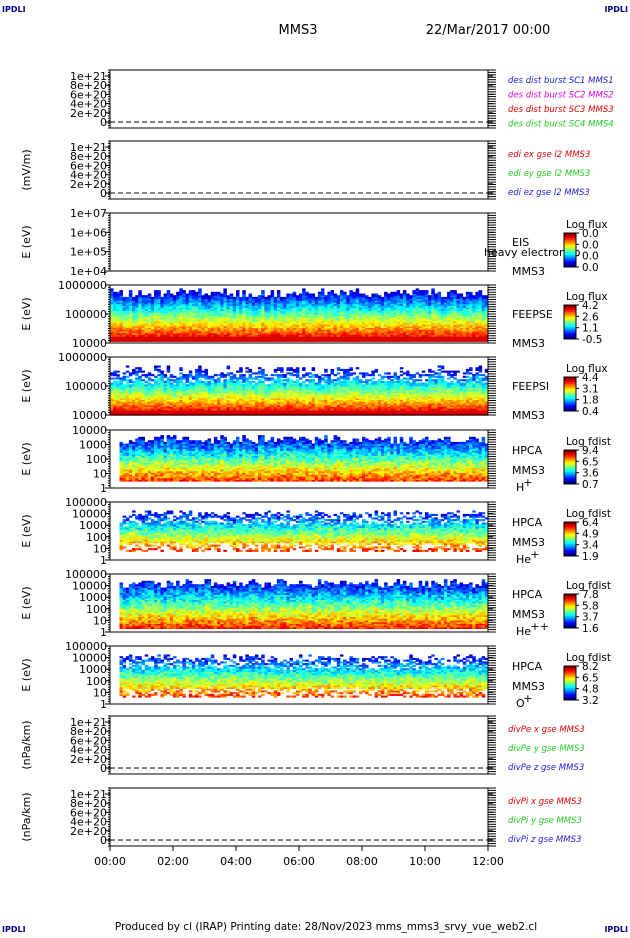  Describe the element at coordinates (103, 122) in the screenshot. I see `y-tick-label: 0` at that location.